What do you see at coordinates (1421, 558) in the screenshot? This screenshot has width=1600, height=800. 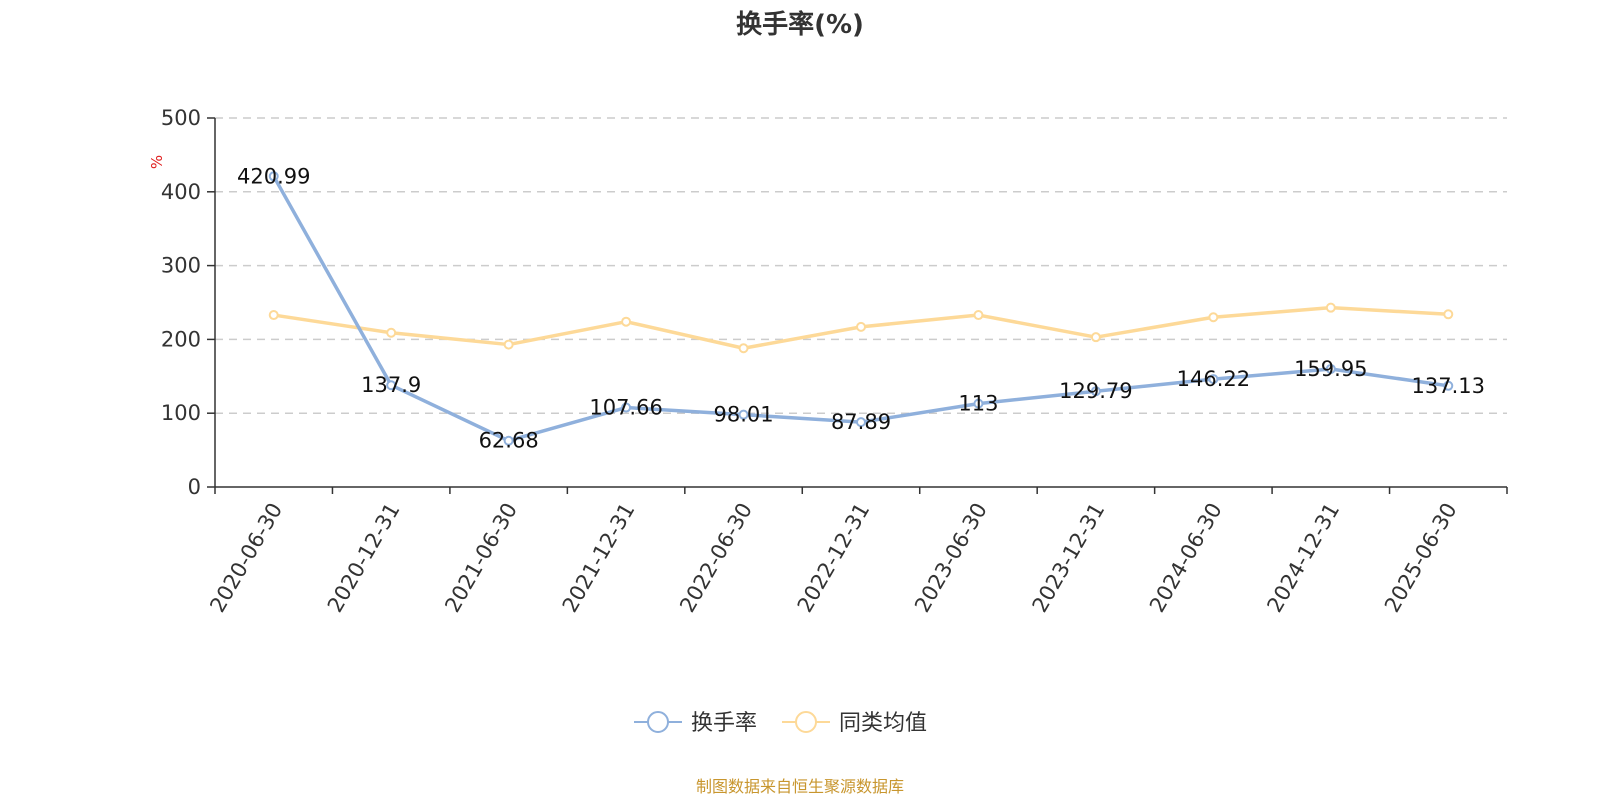 I see `x-tick-label: 2025-06-30` at bounding box center [1421, 558].